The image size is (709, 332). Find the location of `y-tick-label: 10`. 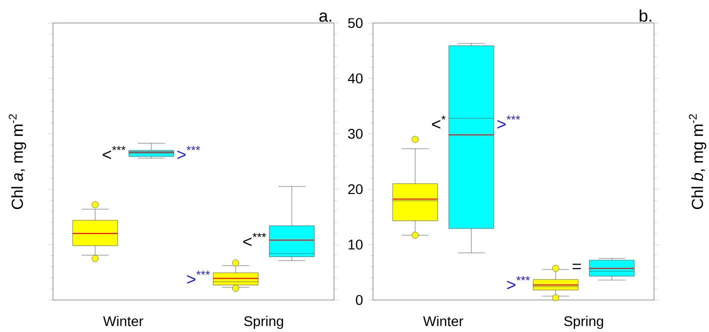

y-tick-label: 10 is located at coordinates (355, 245).